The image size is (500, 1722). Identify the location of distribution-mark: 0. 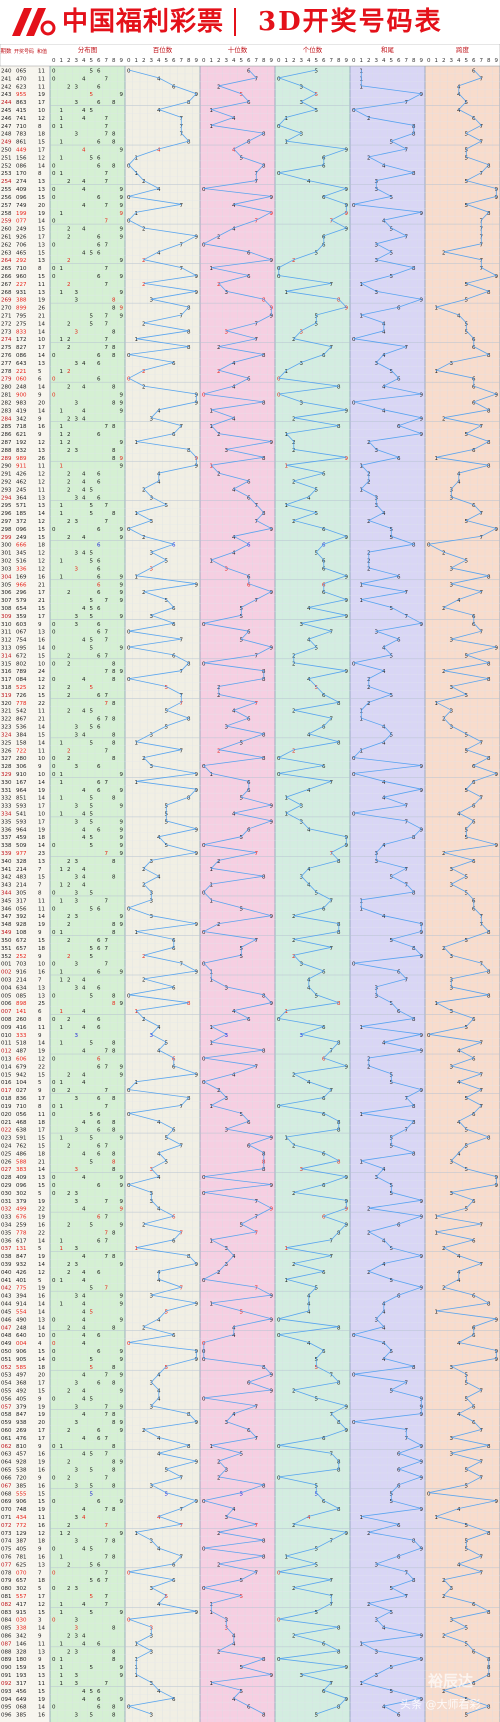
(54, 1344).